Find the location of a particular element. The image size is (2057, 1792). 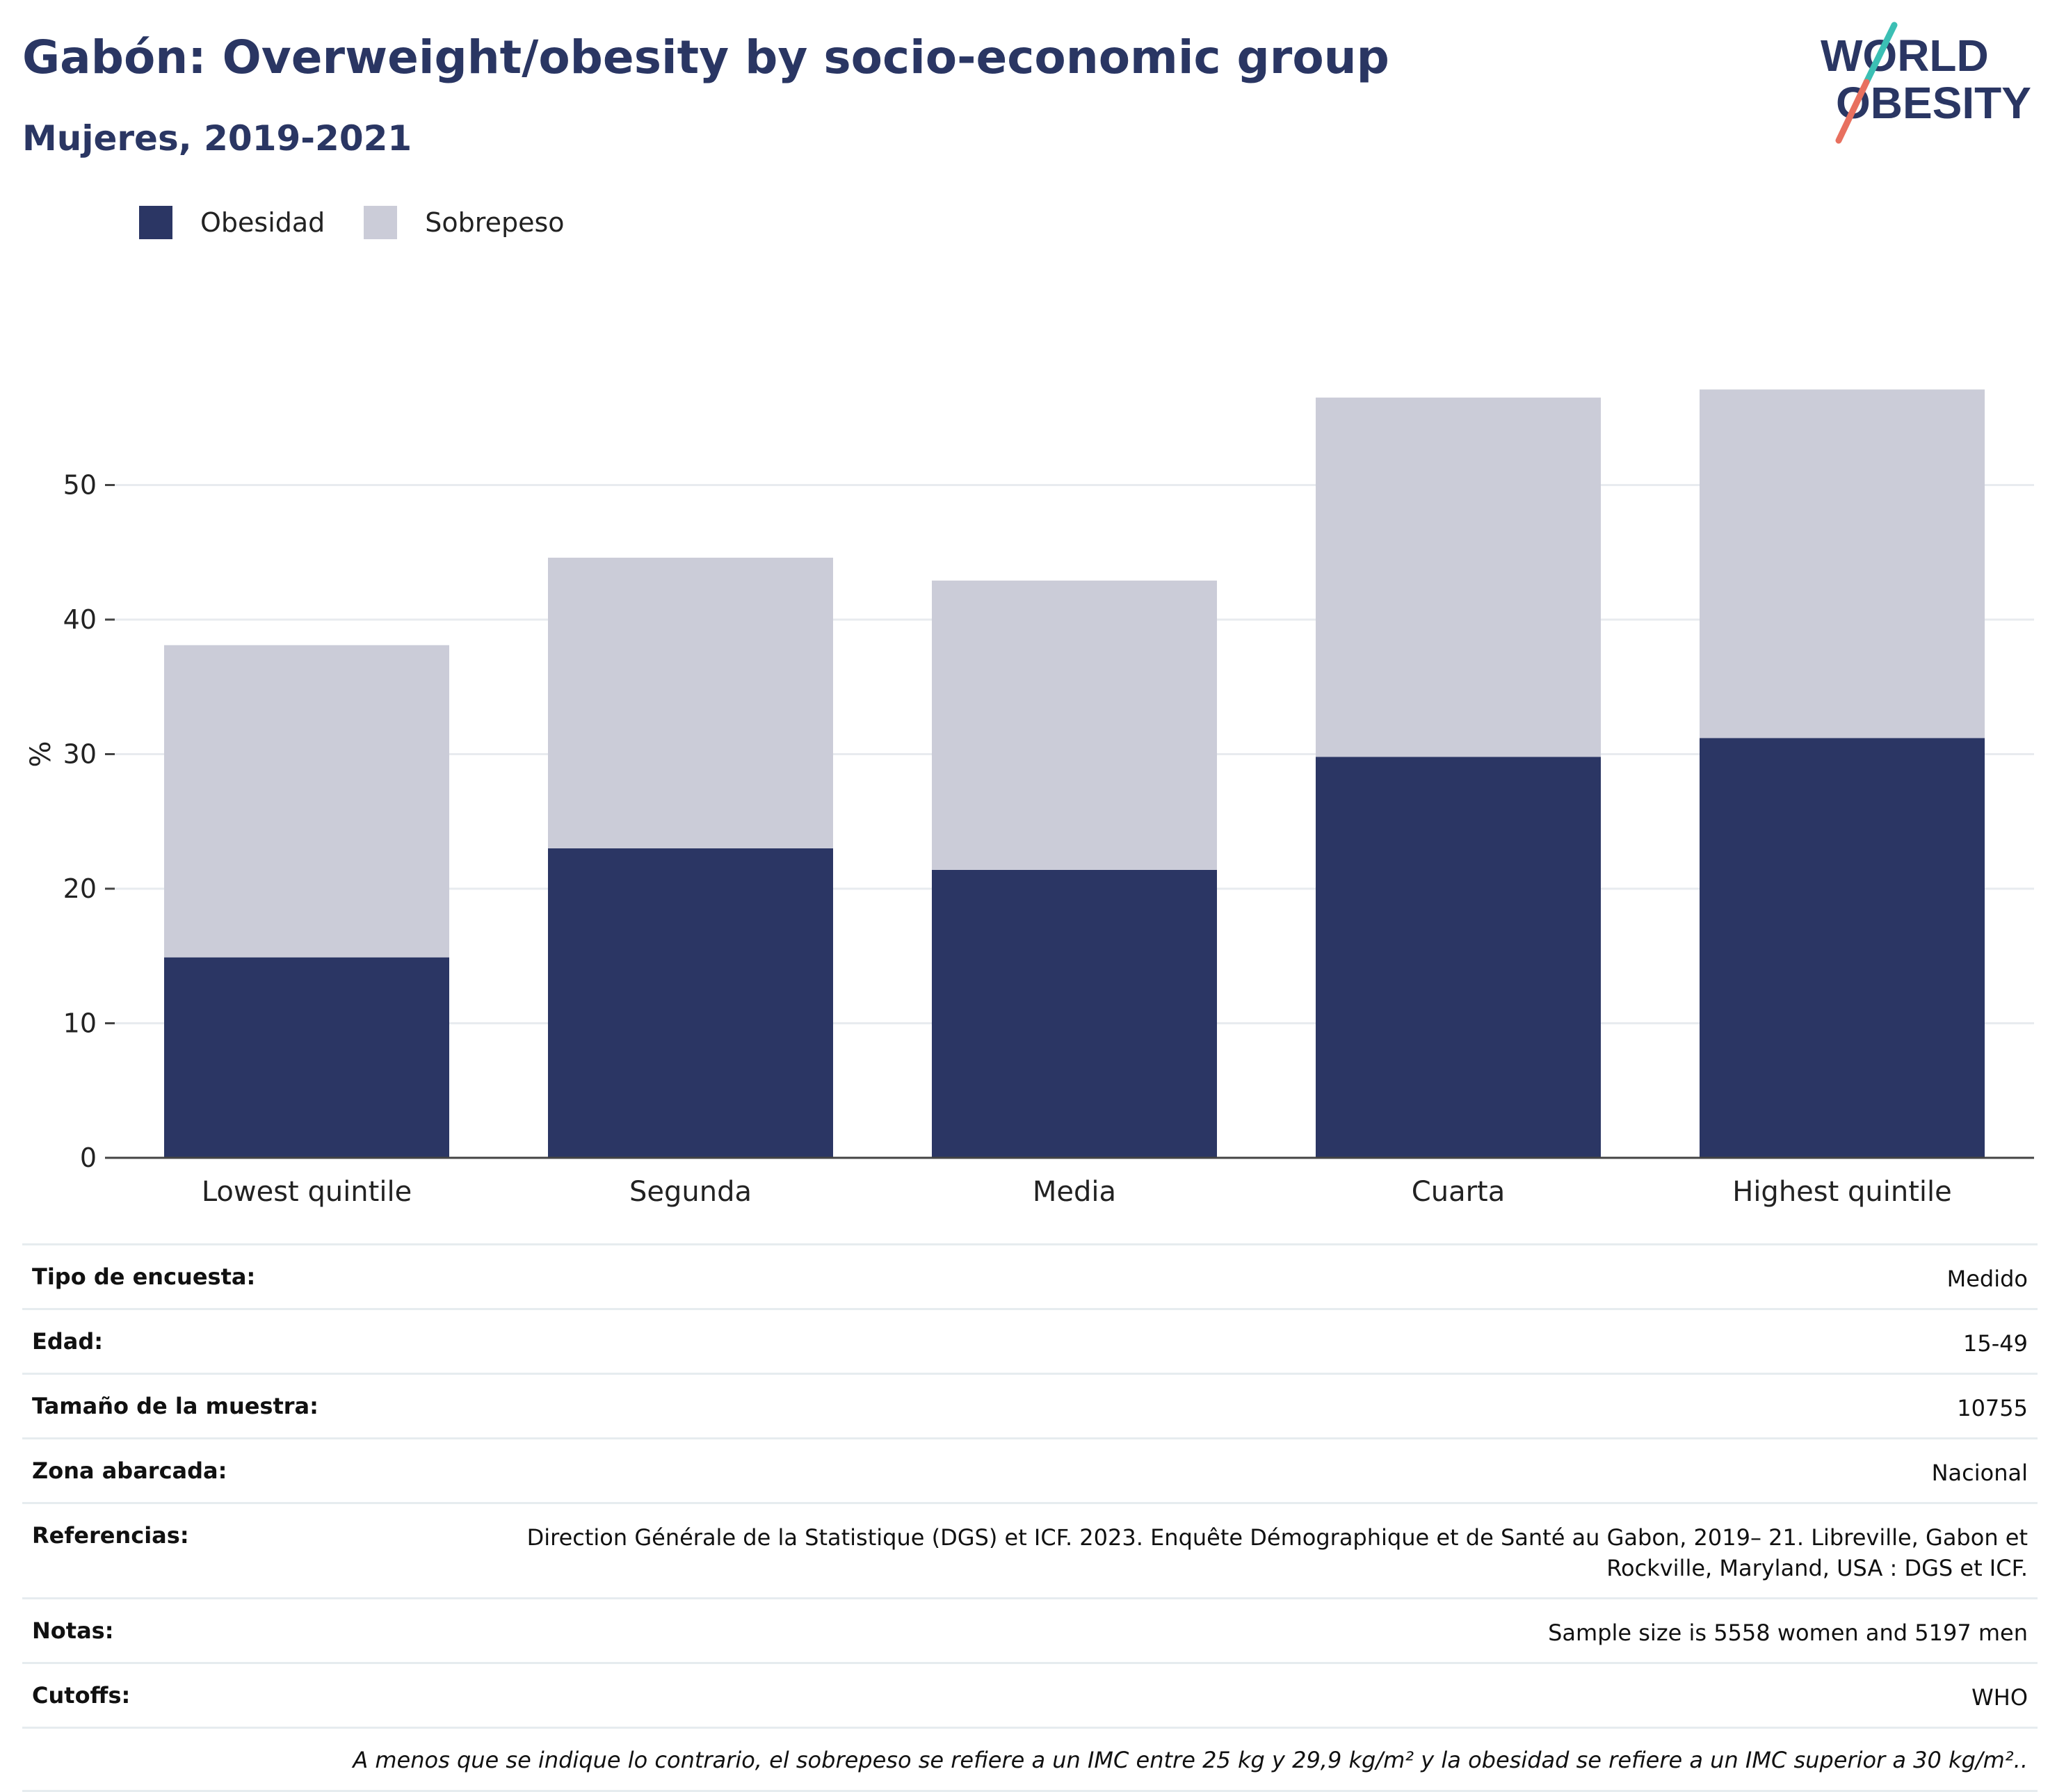

info-row-cutoffs: Cutoffs: WHO is located at coordinates (1030, 1695).